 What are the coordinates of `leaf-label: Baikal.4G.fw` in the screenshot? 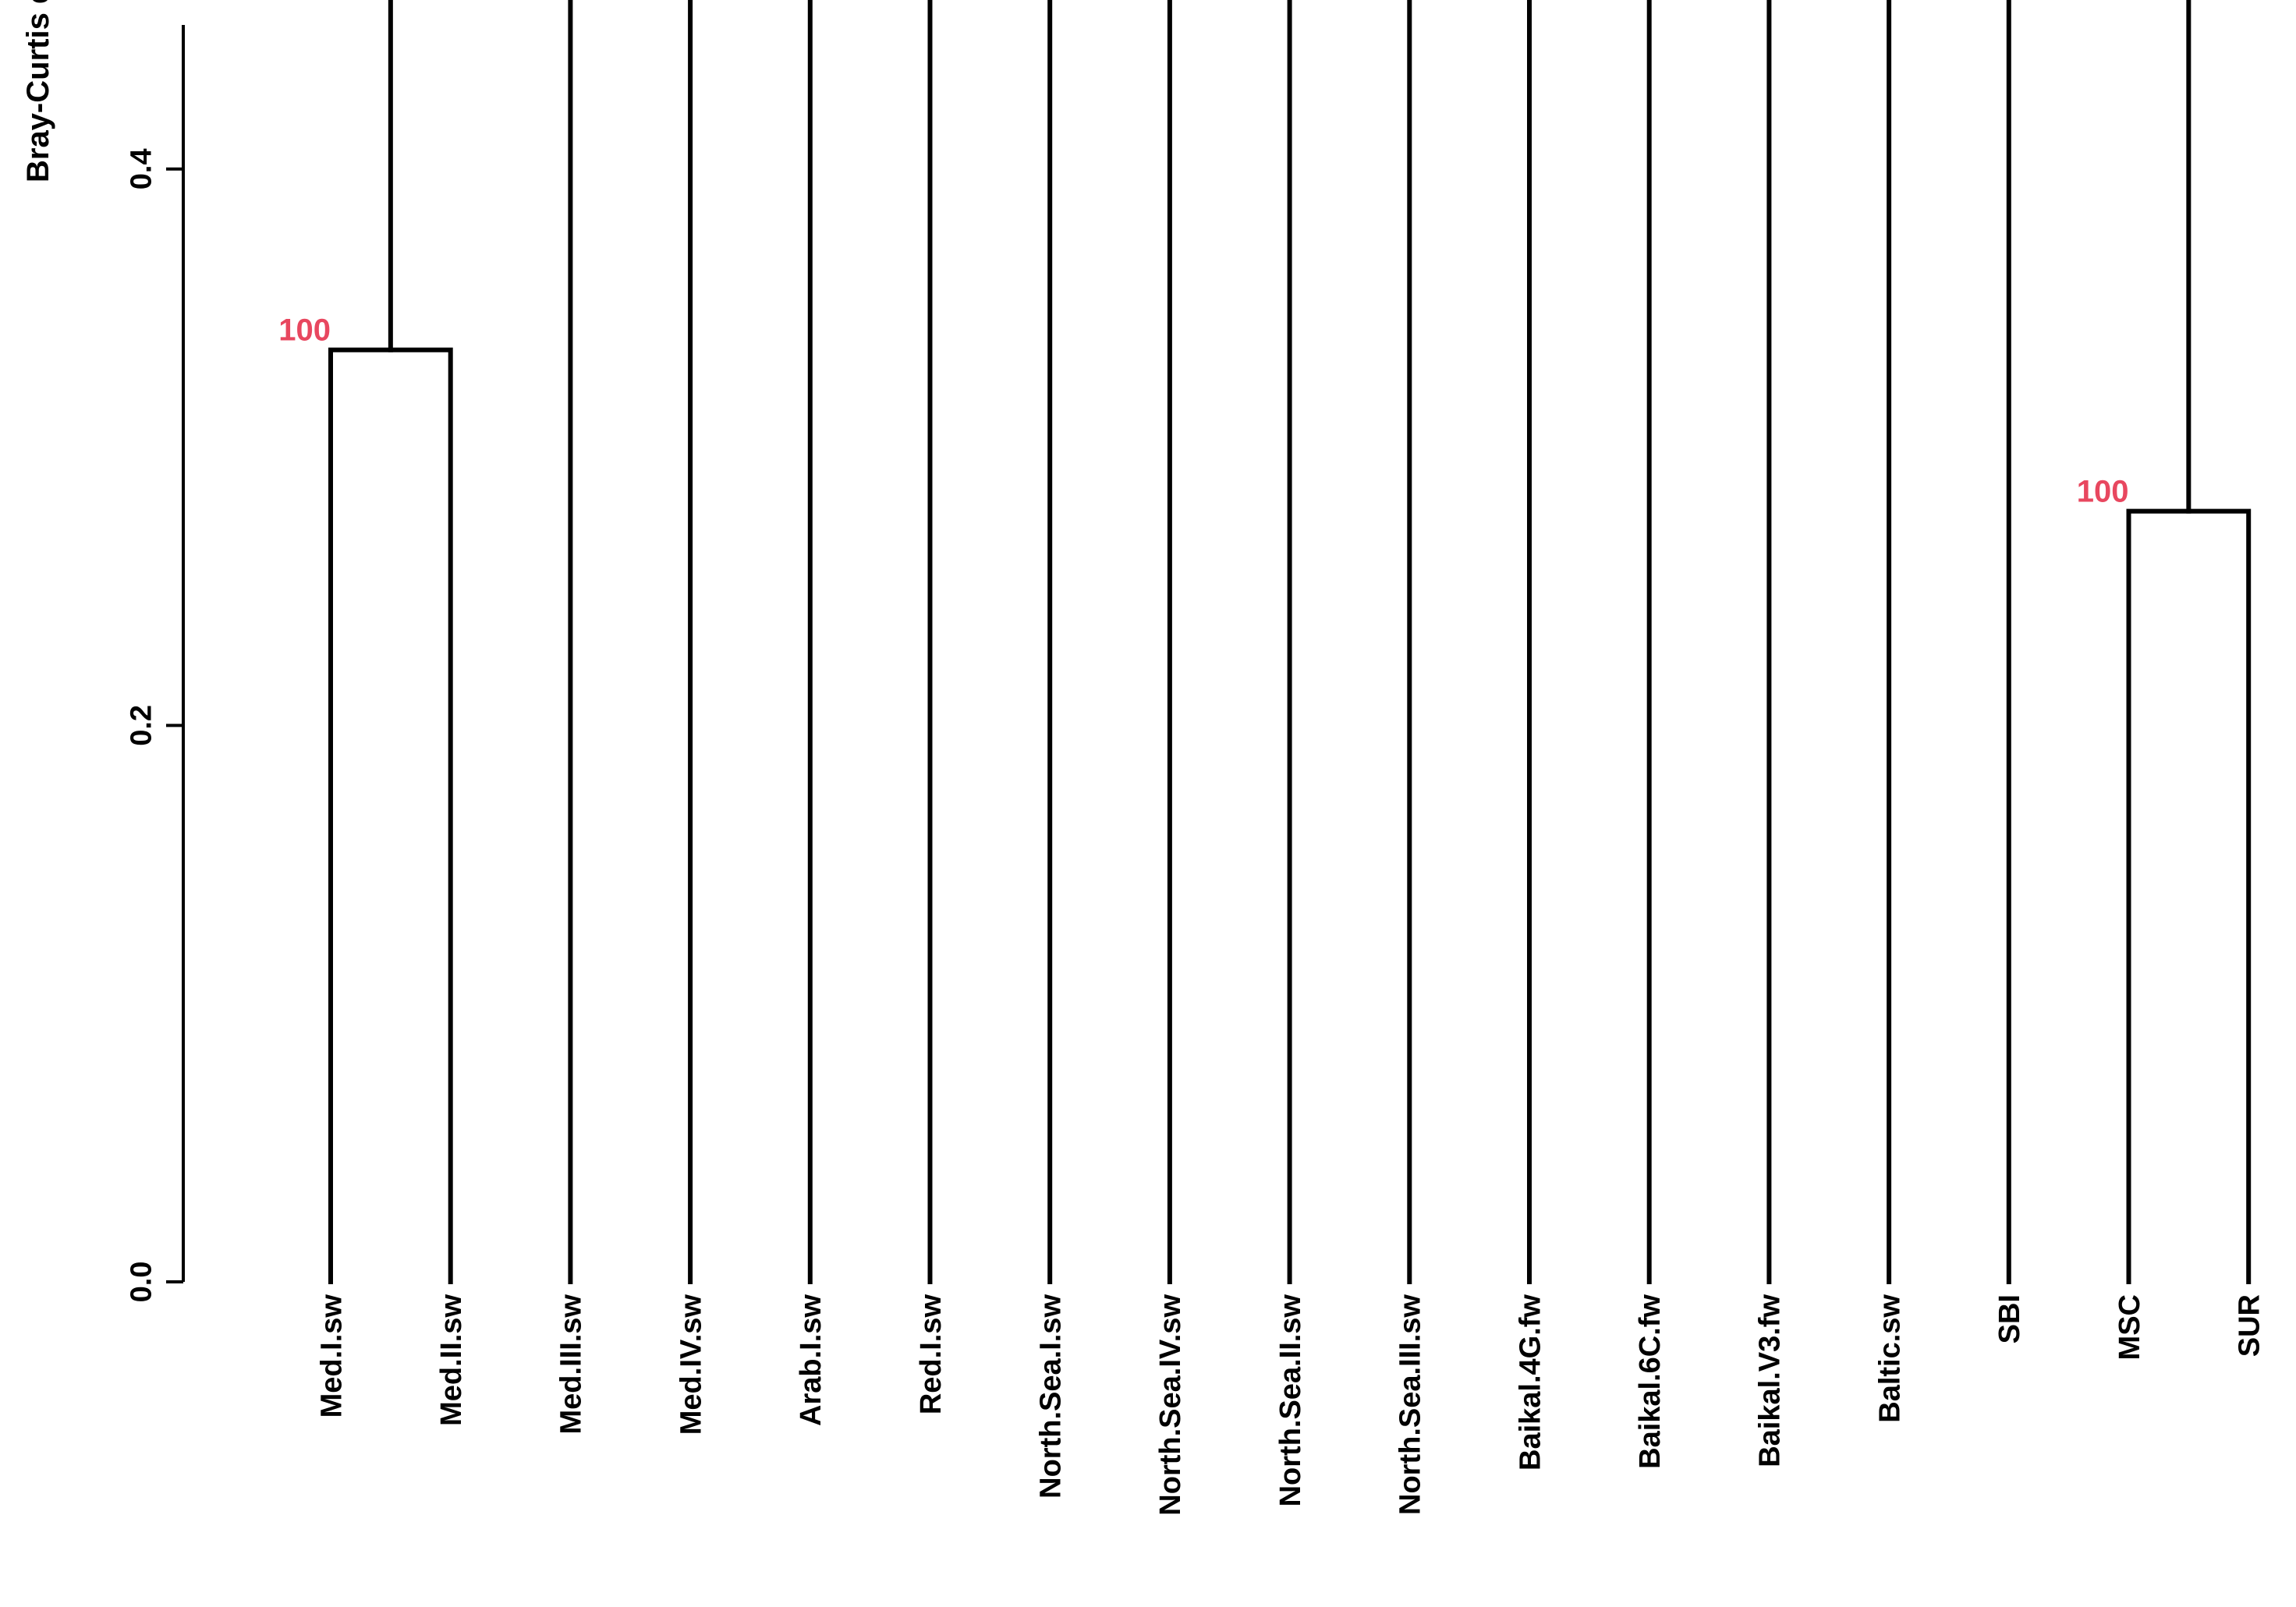 It's located at (1530, 1382).